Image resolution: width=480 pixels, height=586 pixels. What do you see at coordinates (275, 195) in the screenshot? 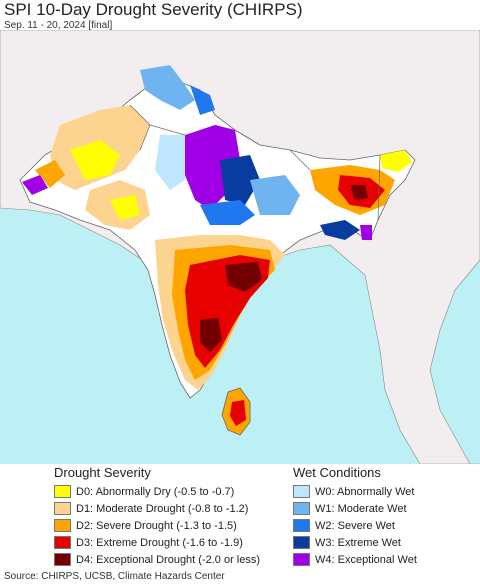
I see `zone-w1-central` at bounding box center [275, 195].